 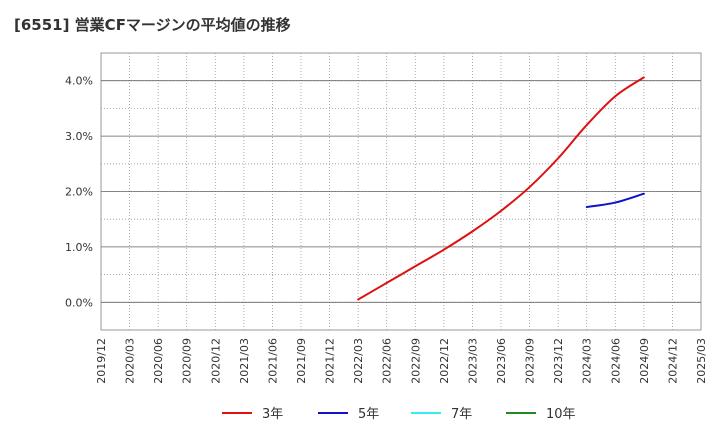 What do you see at coordinates (461, 414) in the screenshot?
I see `legend-label: 7年` at bounding box center [461, 414].